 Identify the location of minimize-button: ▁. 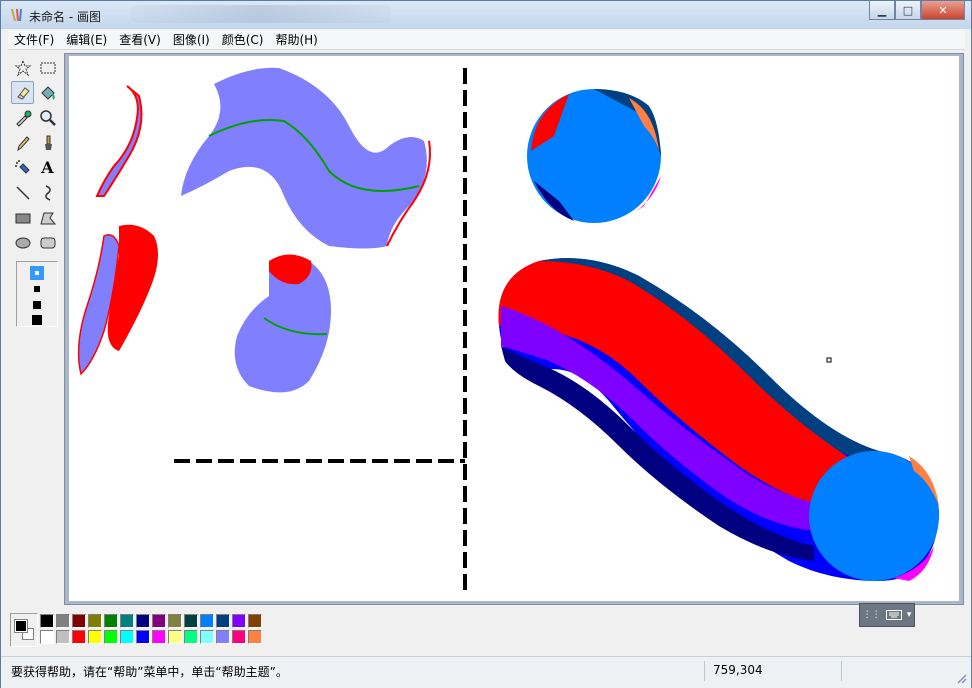
(882, 10).